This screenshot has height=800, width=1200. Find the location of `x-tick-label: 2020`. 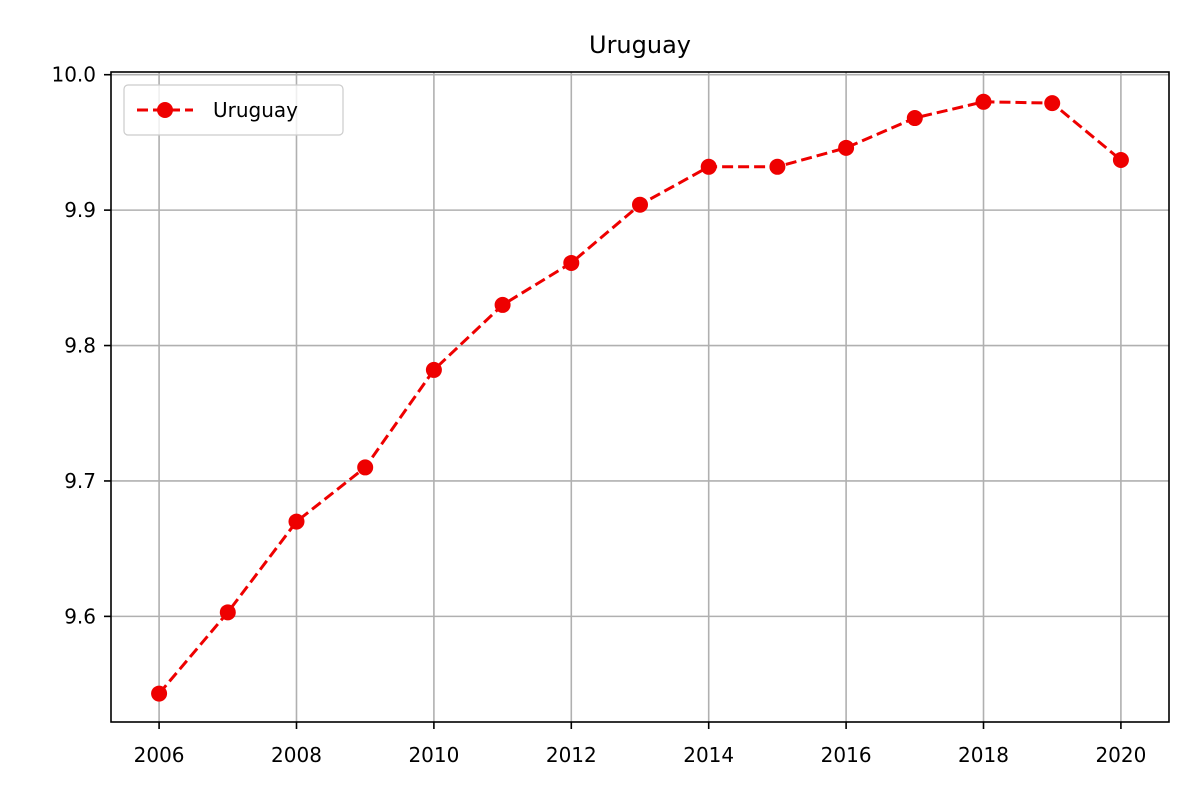

x-tick-label: 2020 is located at coordinates (1120, 755).